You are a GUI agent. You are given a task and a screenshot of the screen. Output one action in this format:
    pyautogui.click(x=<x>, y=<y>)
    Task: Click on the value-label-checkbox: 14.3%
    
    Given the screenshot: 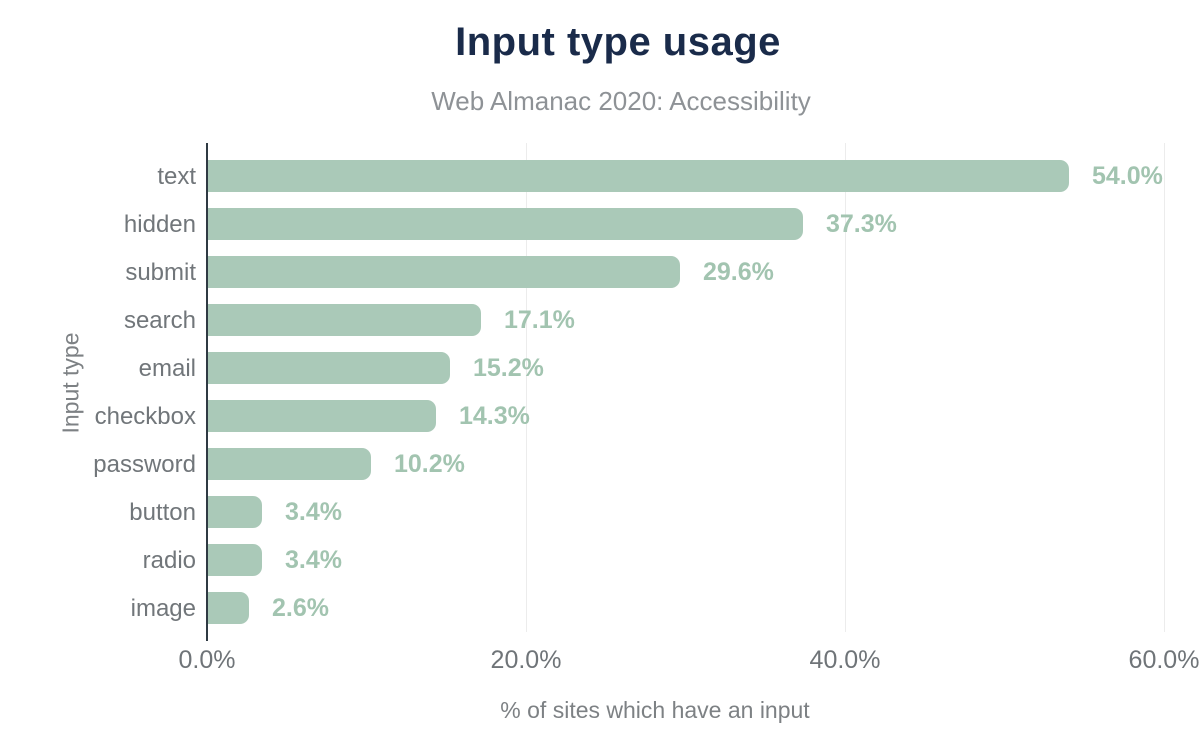 What is the action you would take?
    pyautogui.click(x=494, y=416)
    